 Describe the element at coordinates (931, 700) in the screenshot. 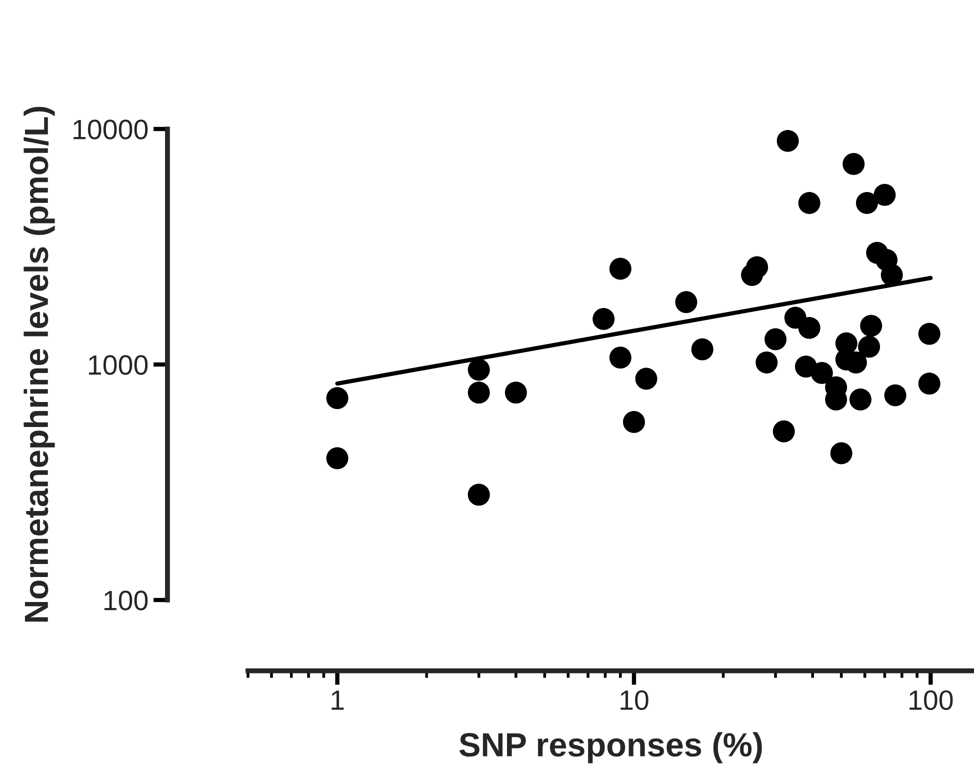

I see `x-tick-label: 100` at that location.